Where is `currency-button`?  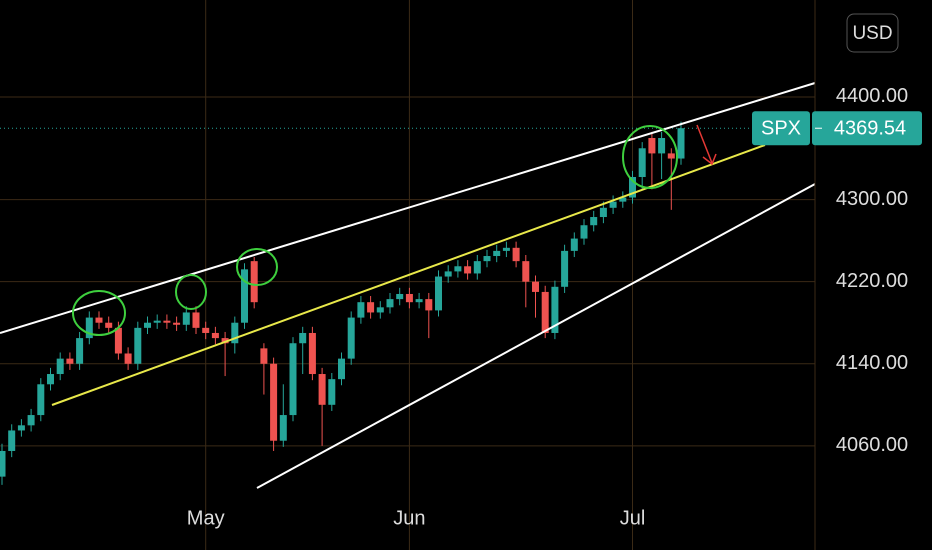
currency-button is located at coordinates (872, 33).